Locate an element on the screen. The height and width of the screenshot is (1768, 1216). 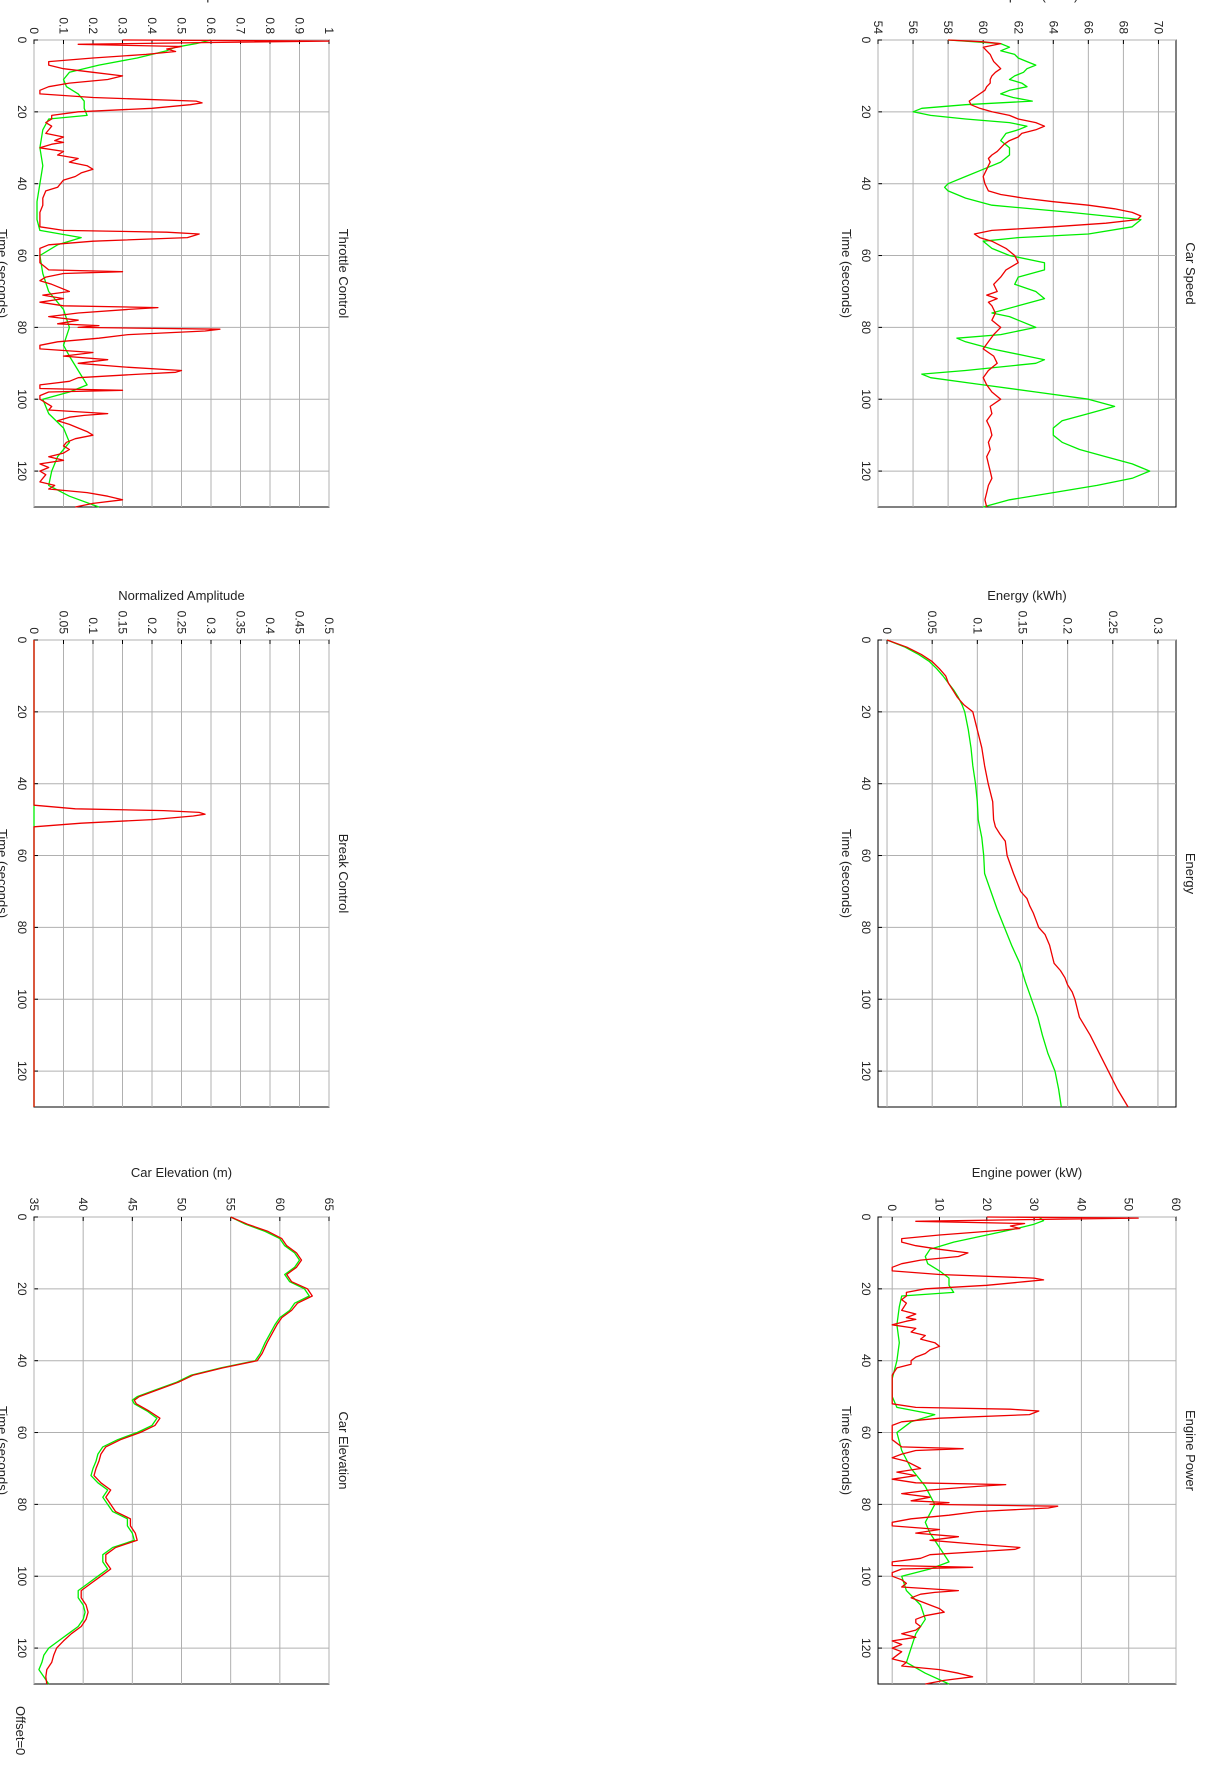
chart-title: Car Elevation is located at coordinates (343, 1450).